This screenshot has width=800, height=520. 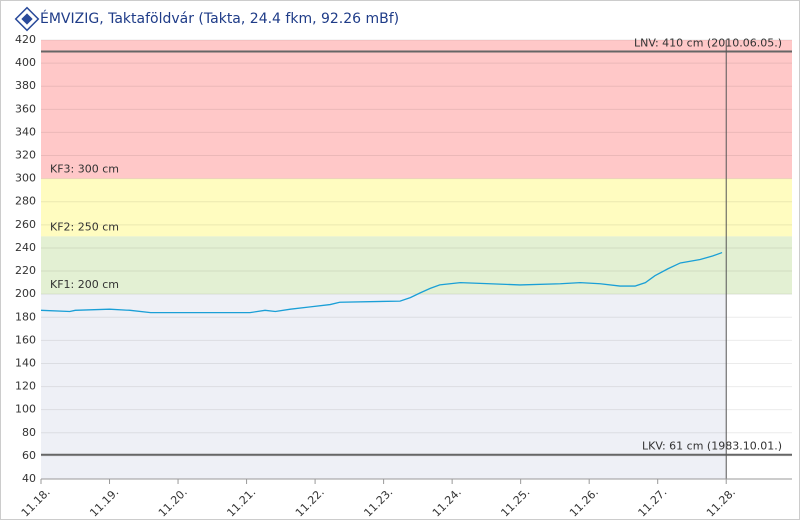 What do you see at coordinates (25, 62) in the screenshot?
I see `y-tick-label: 400` at bounding box center [25, 62].